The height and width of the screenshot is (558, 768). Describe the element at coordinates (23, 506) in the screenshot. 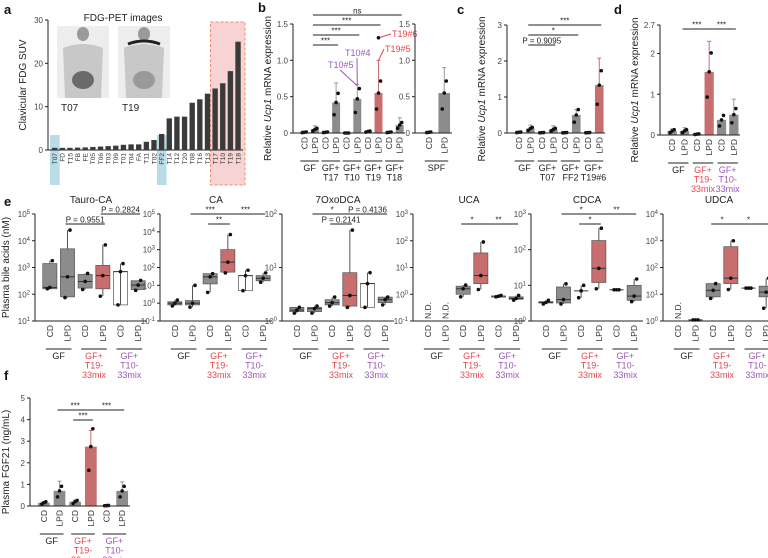

I see `y-tick-label: 0` at that location.